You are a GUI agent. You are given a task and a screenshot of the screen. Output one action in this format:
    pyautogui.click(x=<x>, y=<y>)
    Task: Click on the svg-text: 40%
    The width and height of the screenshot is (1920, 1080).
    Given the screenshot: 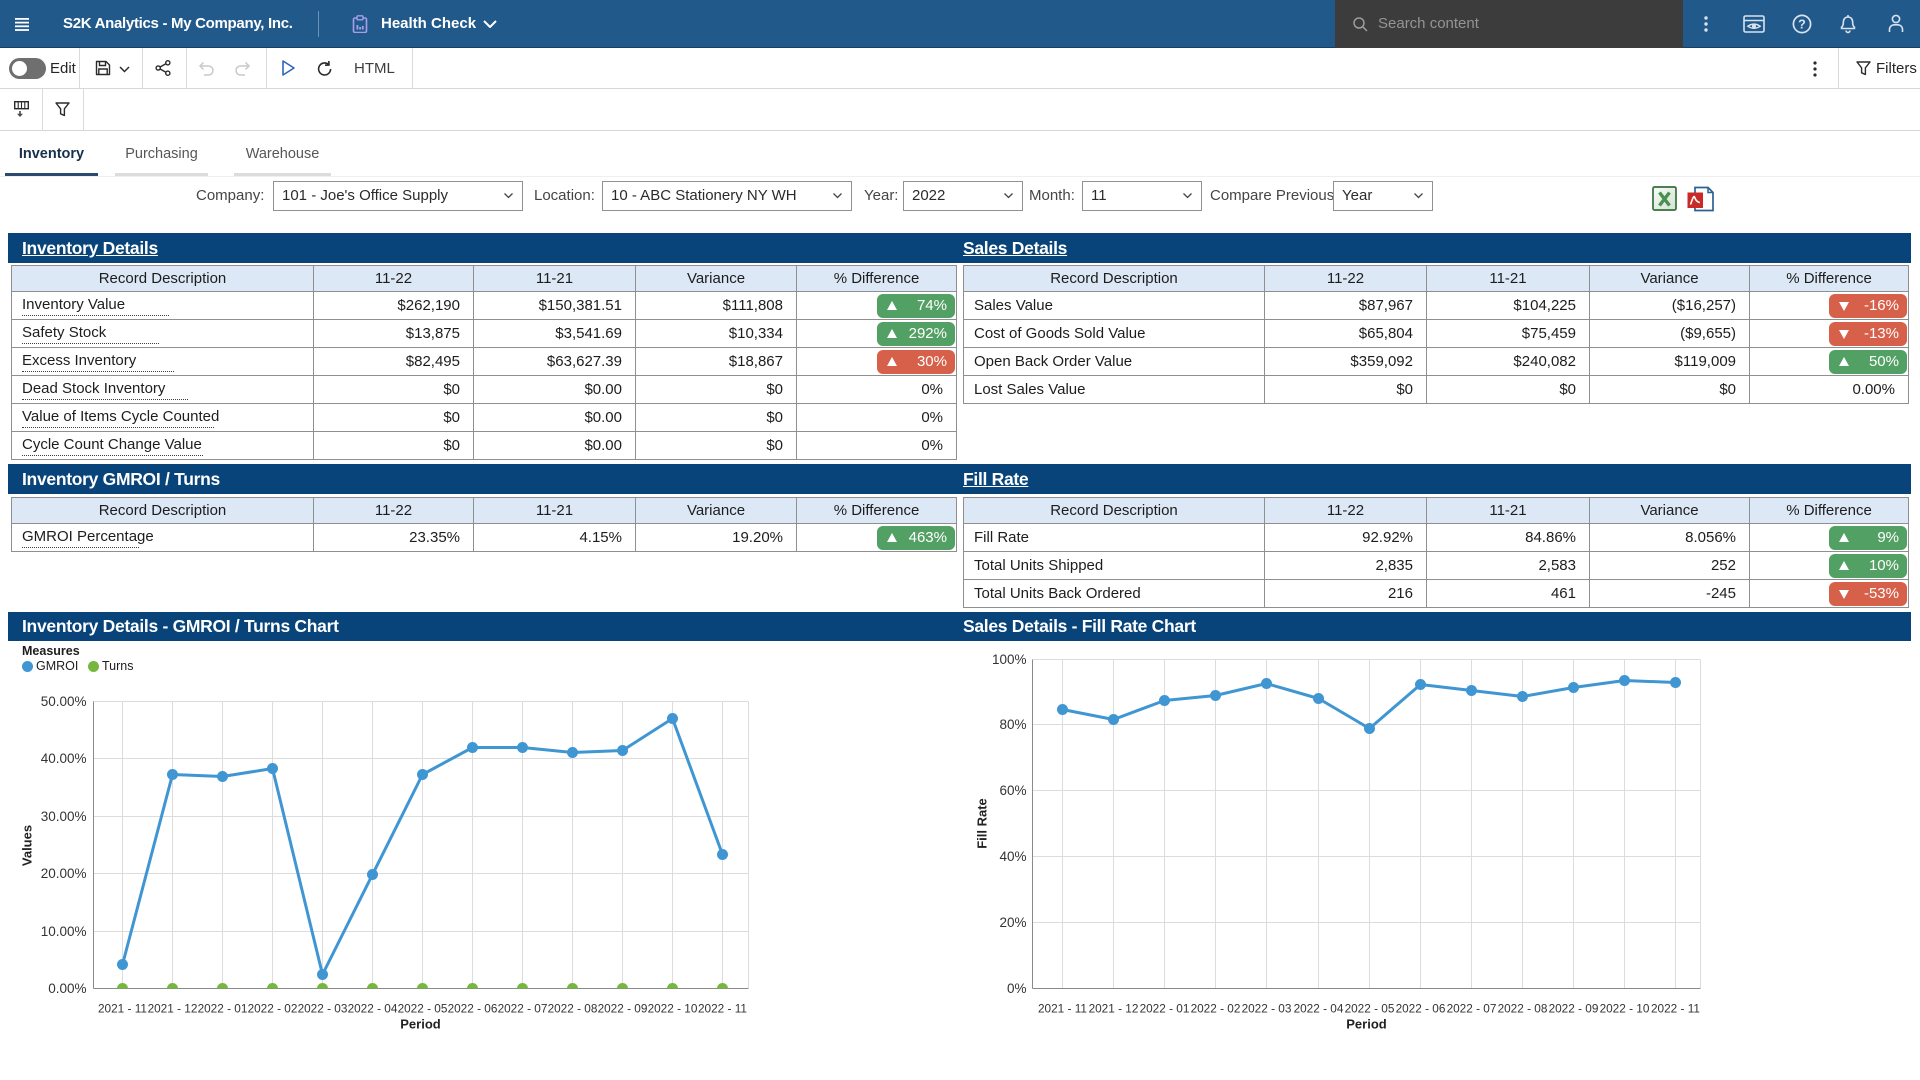 What is the action you would take?
    pyautogui.click(x=1012, y=856)
    